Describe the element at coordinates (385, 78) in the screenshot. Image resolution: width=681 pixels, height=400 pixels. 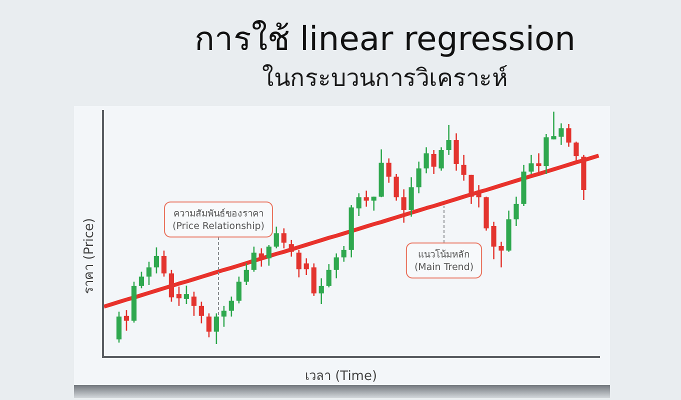
I see `chart-subtitle: ในกระบวนการวิเคราะห์` at that location.